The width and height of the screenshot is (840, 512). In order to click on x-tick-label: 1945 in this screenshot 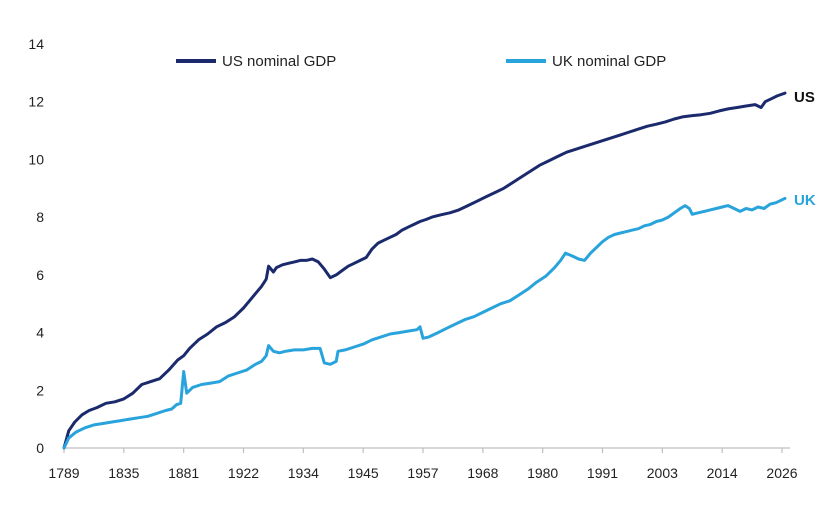, I will do `click(363, 473)`.